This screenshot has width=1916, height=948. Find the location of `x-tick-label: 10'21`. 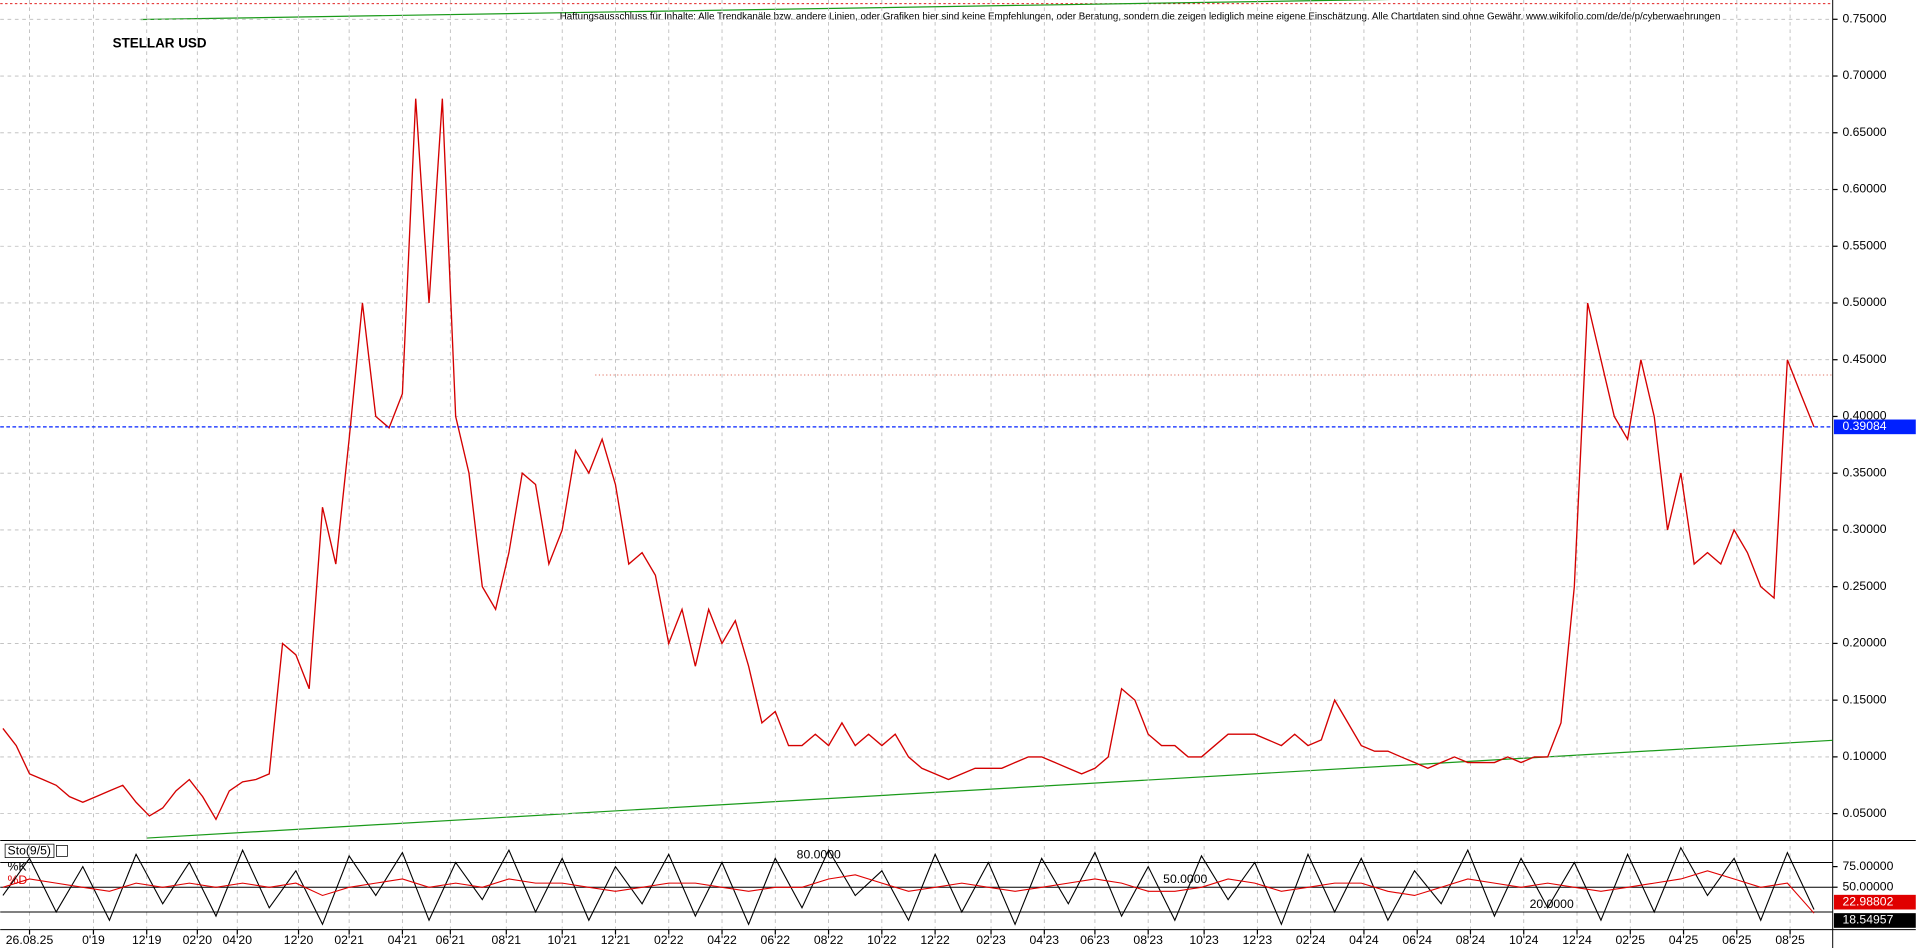

x-tick-label: 10'21 is located at coordinates (562, 940).